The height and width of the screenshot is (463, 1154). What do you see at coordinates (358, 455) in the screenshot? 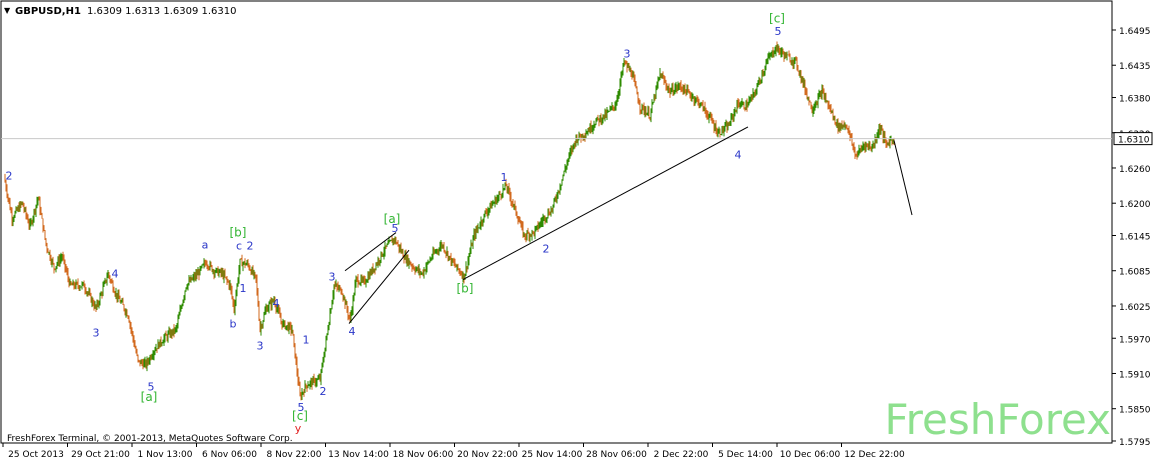
I see `time-tick-label: 13 Nov 14:00` at bounding box center [358, 455].